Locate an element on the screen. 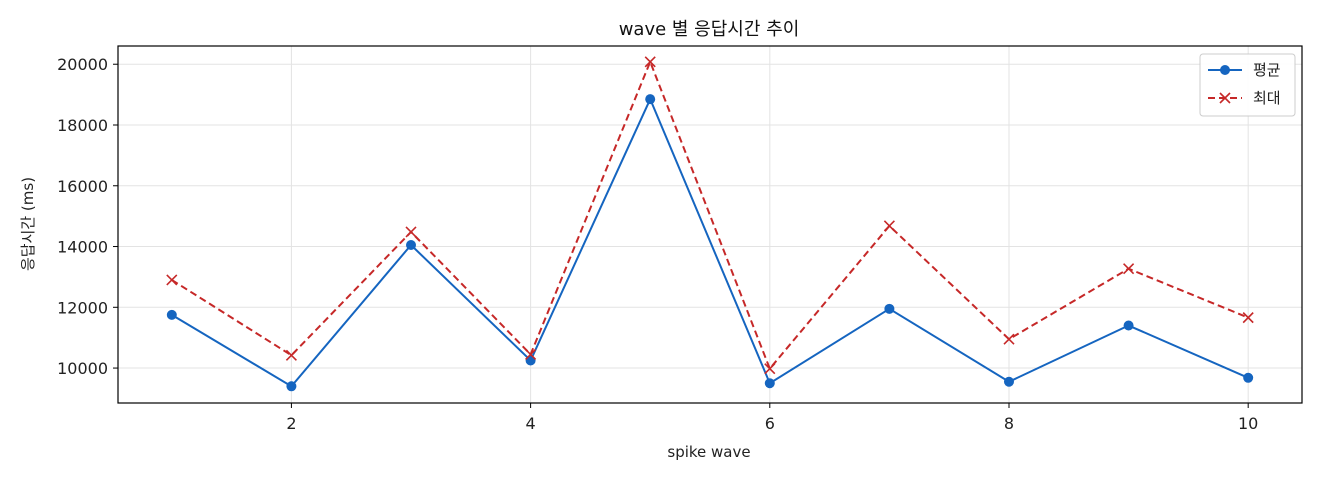 The width and height of the screenshot is (1320, 480). x-tick-label: 10 is located at coordinates (1248, 423).